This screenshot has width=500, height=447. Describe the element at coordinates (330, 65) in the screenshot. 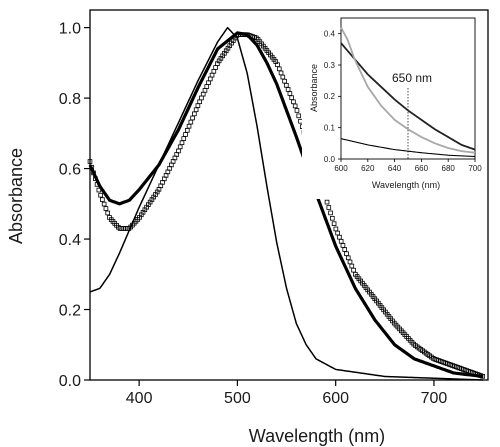

I see `y-tick-label: 0.3` at that location.